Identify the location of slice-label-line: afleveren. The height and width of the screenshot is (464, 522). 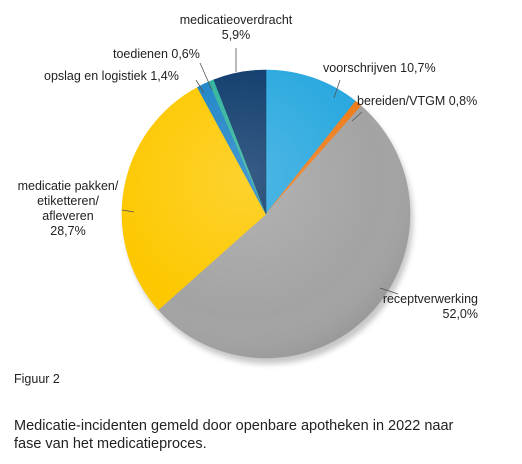
(67, 216).